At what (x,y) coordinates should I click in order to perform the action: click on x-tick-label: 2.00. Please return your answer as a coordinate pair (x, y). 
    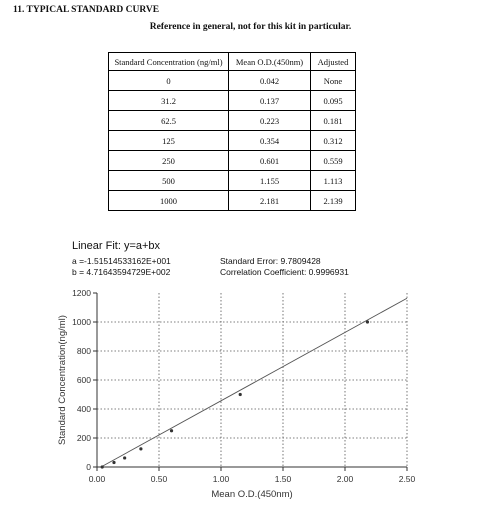
    Looking at the image, I should click on (345, 479).